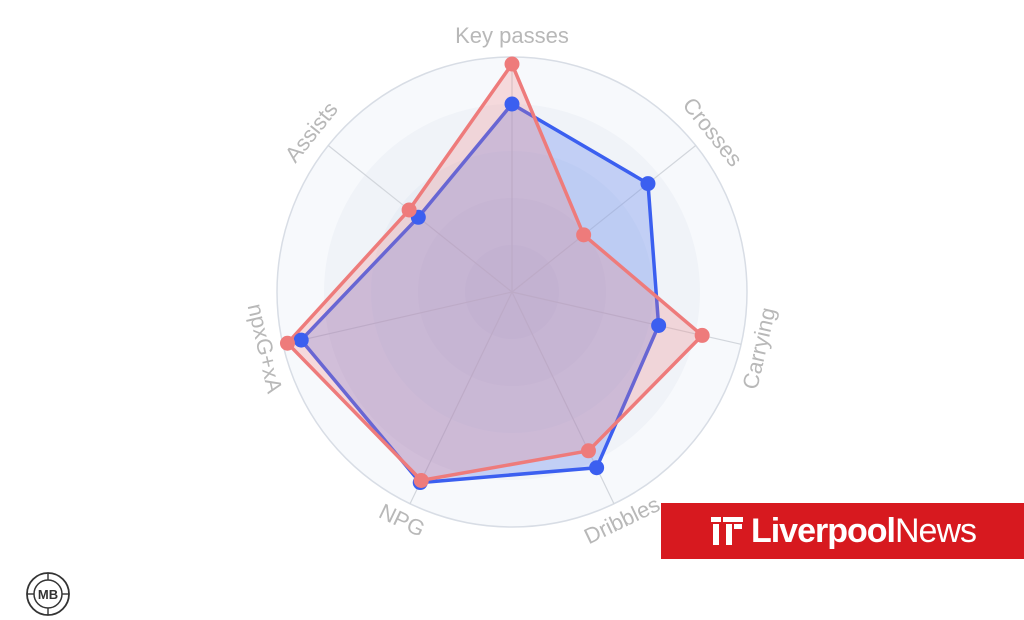  Describe the element at coordinates (512, 35) in the screenshot. I see `axis-label-key-passes: Key passes` at that location.